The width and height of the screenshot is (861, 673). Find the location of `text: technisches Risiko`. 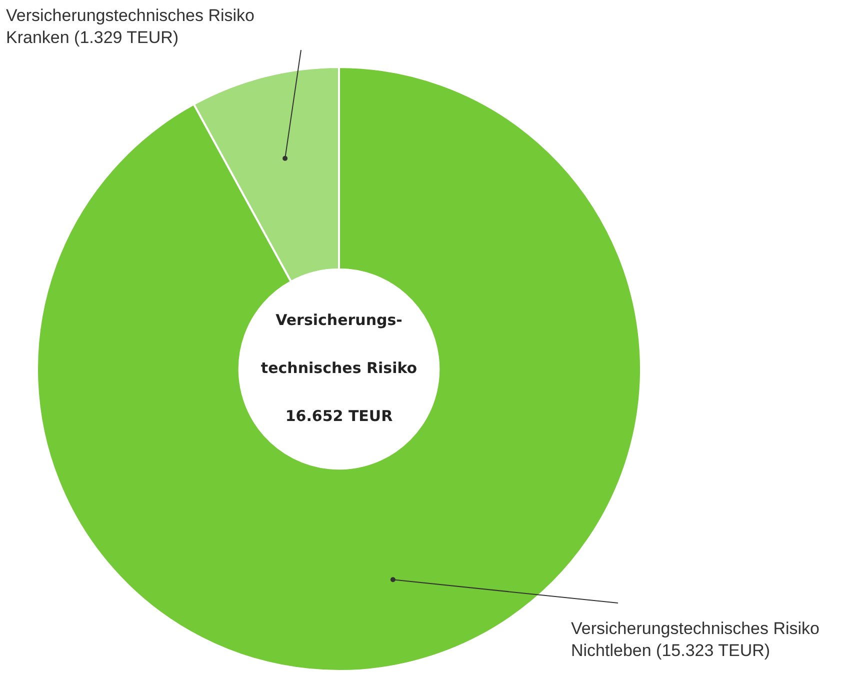

text: technisches Risiko is located at coordinates (339, 367).